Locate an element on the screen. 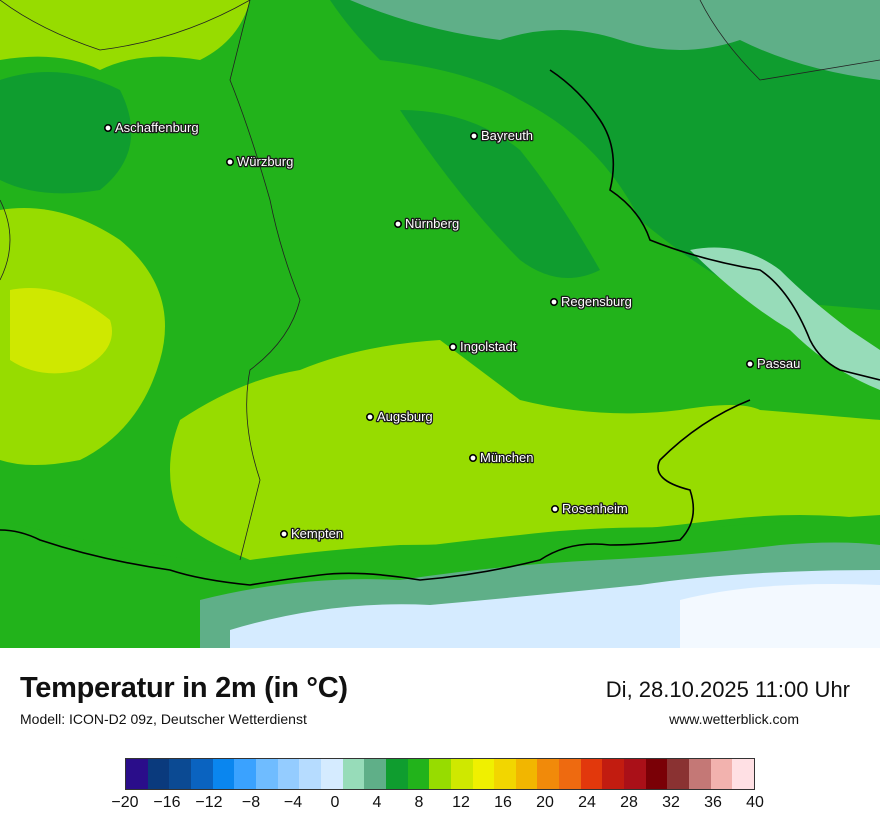 The height and width of the screenshot is (830, 880). state-border-northeast is located at coordinates (789, 40).